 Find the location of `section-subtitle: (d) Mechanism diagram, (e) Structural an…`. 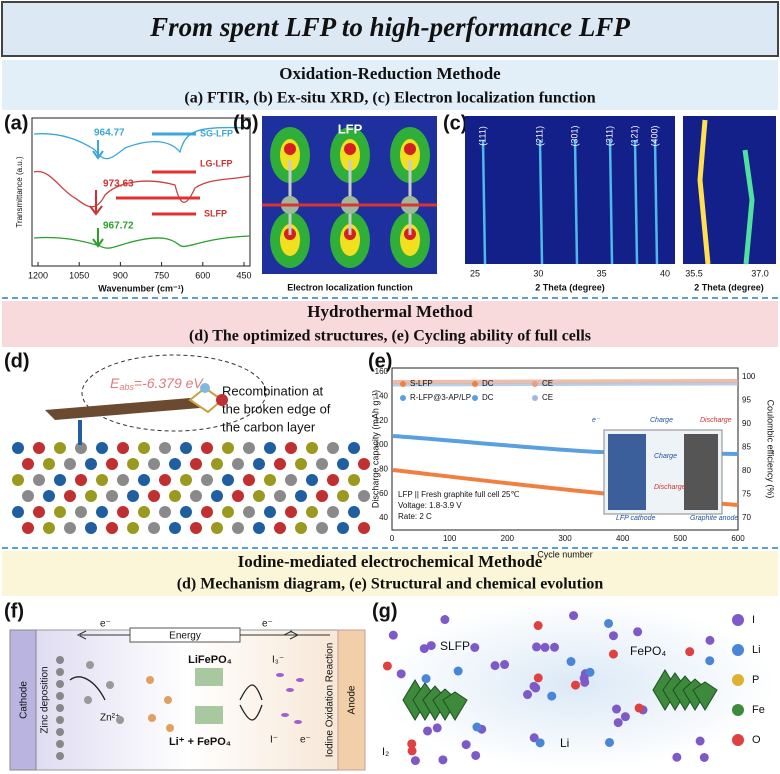

section-subtitle: (d) Mechanism diagram, (e) Structural an… is located at coordinates (390, 584).